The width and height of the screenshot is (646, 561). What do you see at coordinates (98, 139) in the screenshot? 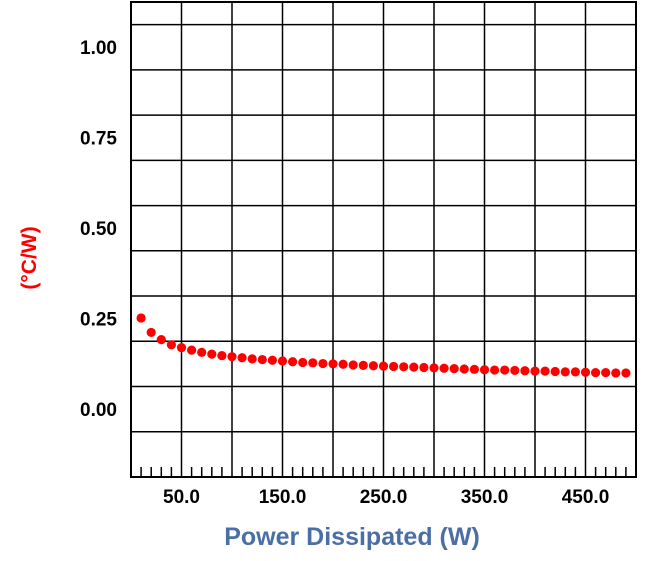
I see `y-tick-label: 0.75` at bounding box center [98, 139].